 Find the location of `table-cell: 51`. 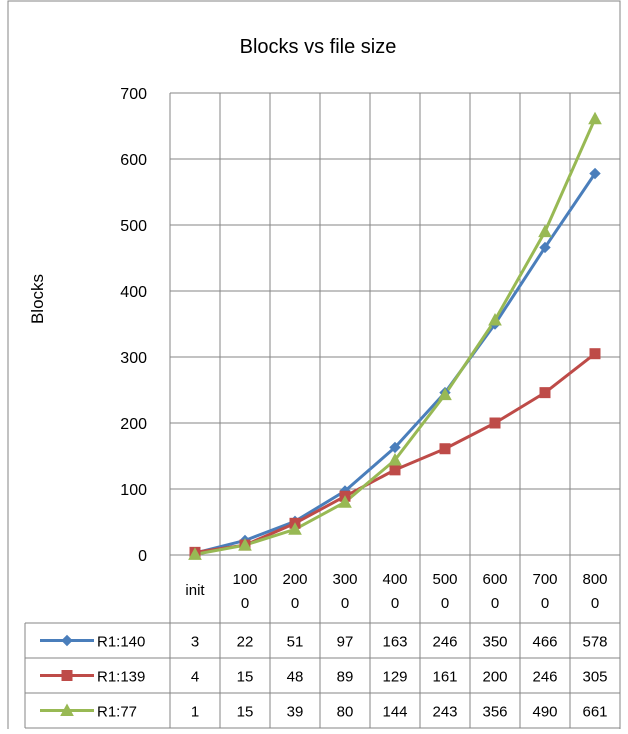

table-cell: 51 is located at coordinates (295, 642).